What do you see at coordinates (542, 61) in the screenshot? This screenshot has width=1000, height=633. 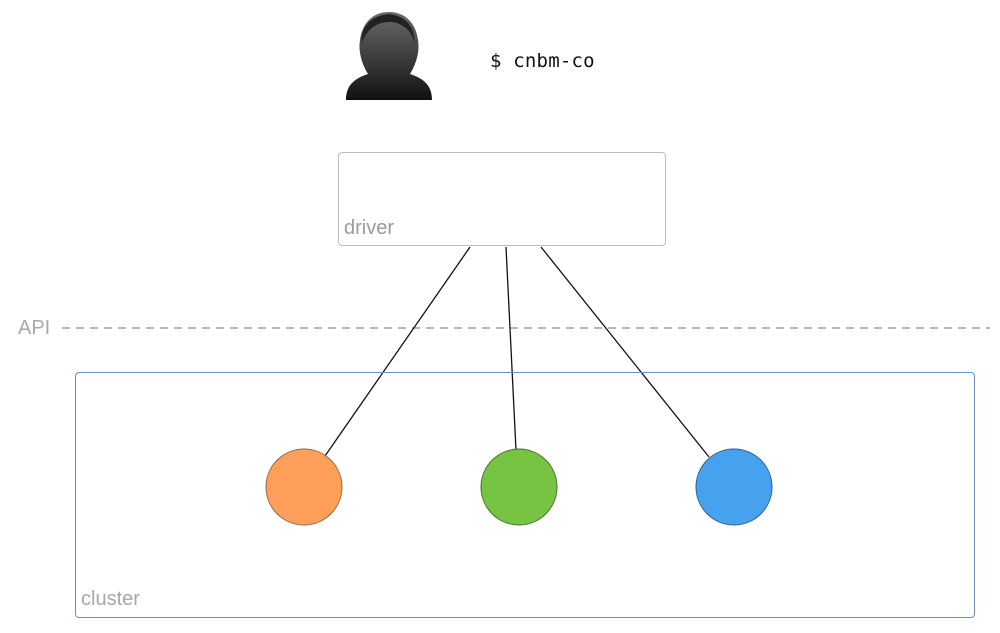 I see `command-text: $ cnbm-co` at bounding box center [542, 61].